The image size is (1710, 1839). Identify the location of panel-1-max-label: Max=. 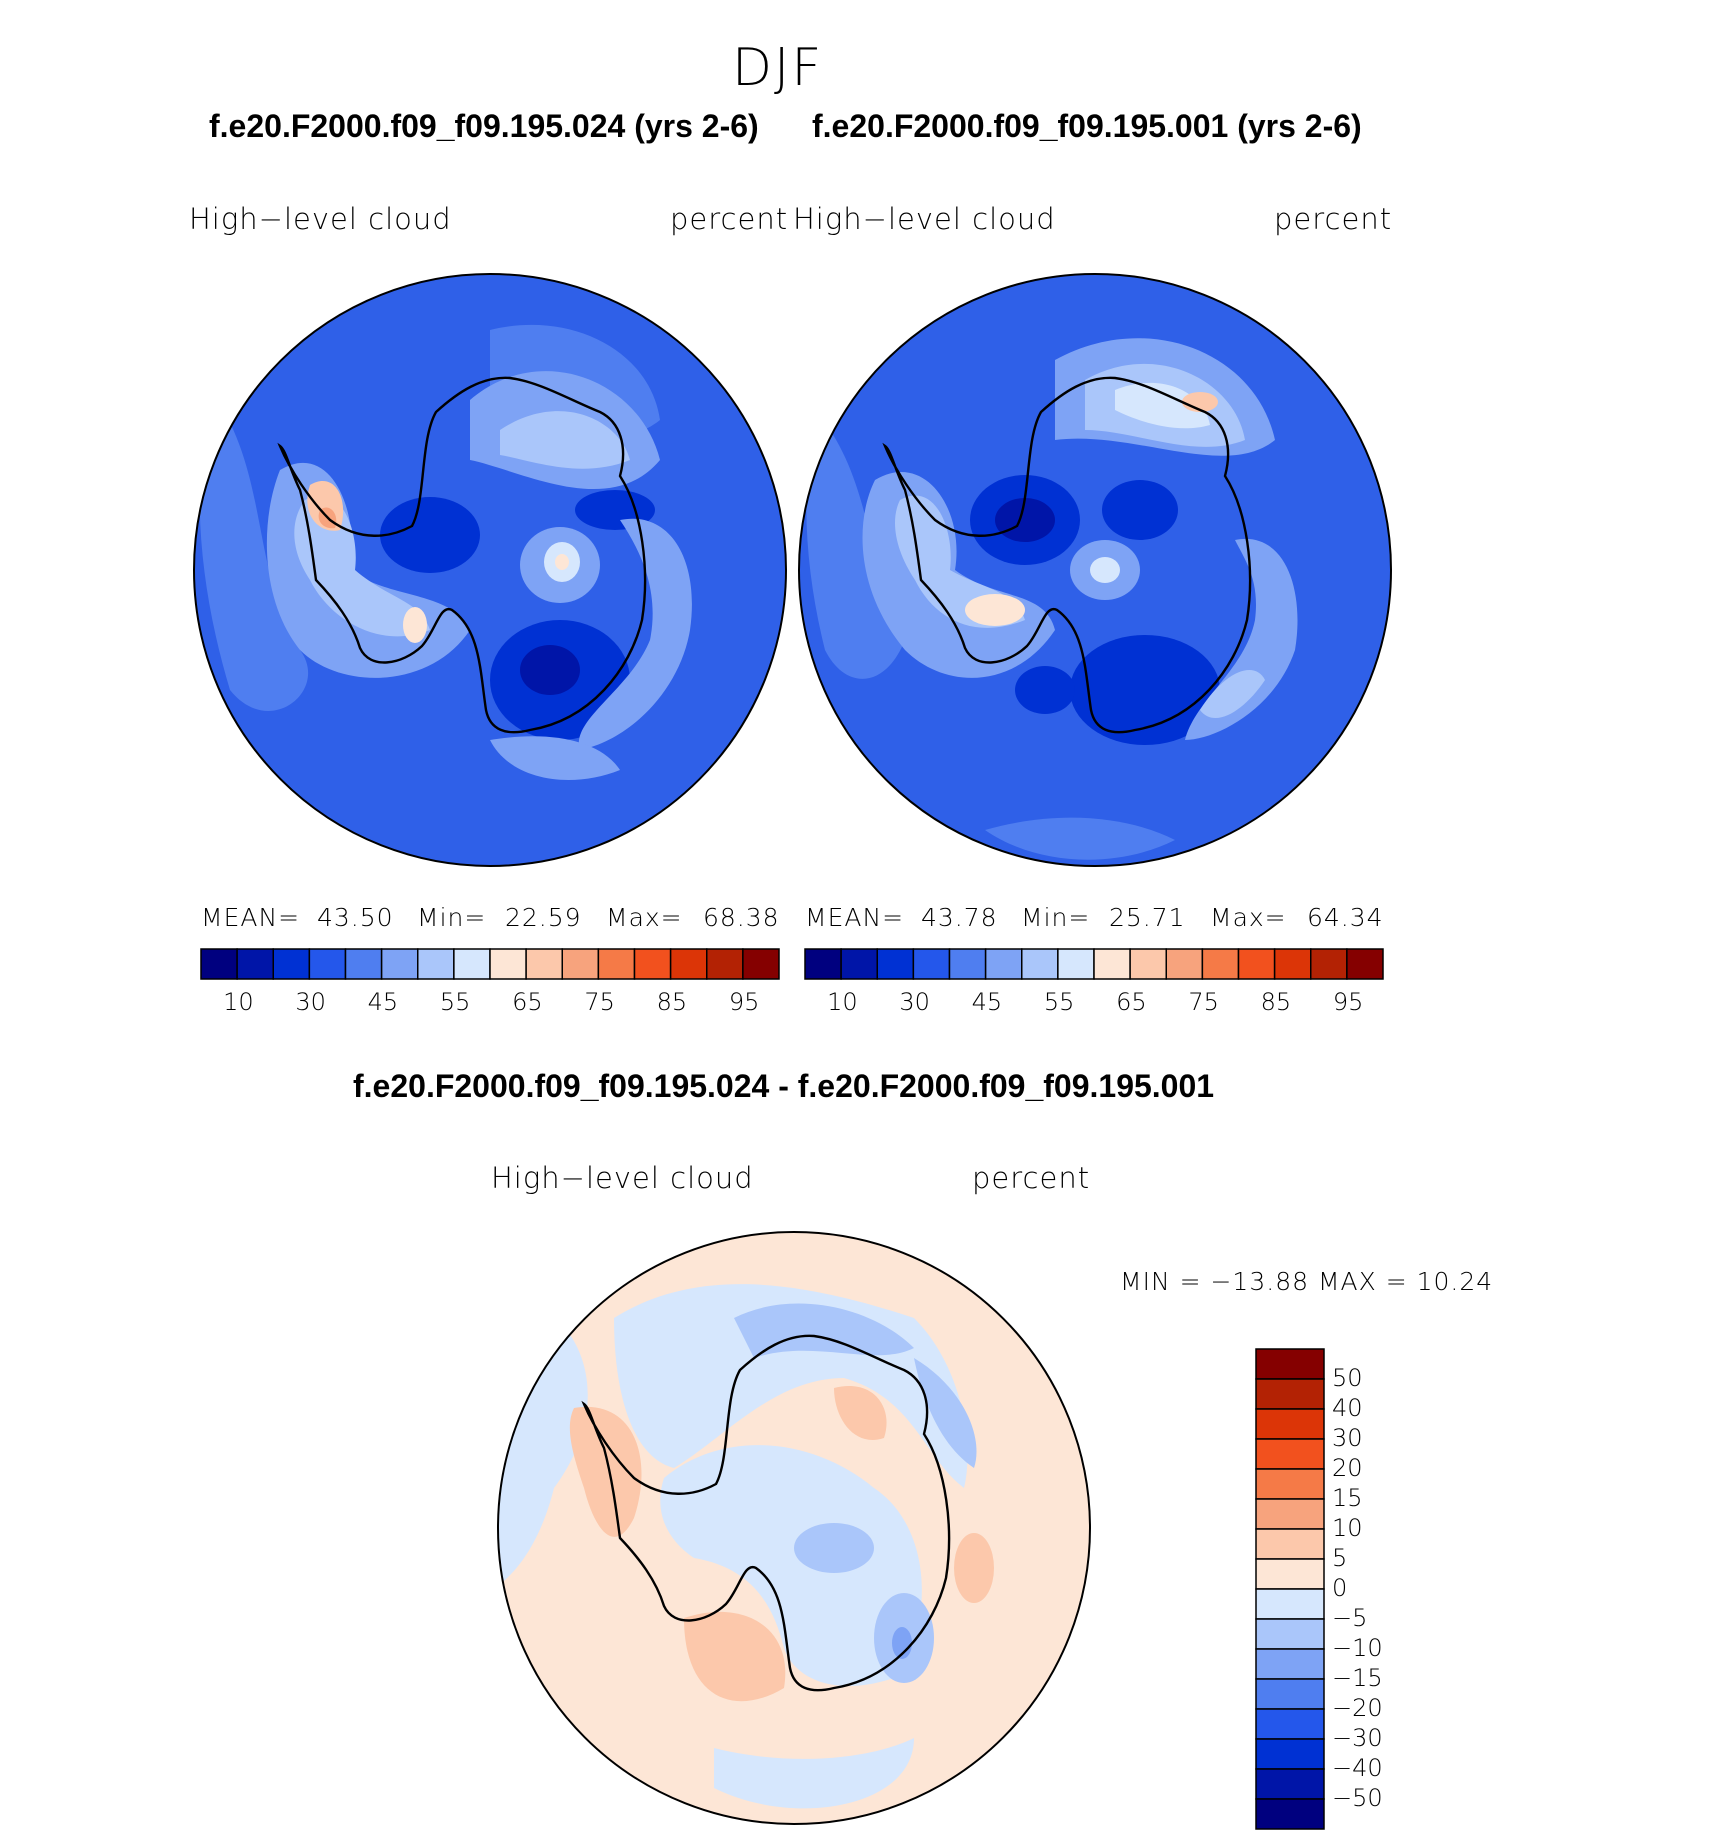
(644, 917).